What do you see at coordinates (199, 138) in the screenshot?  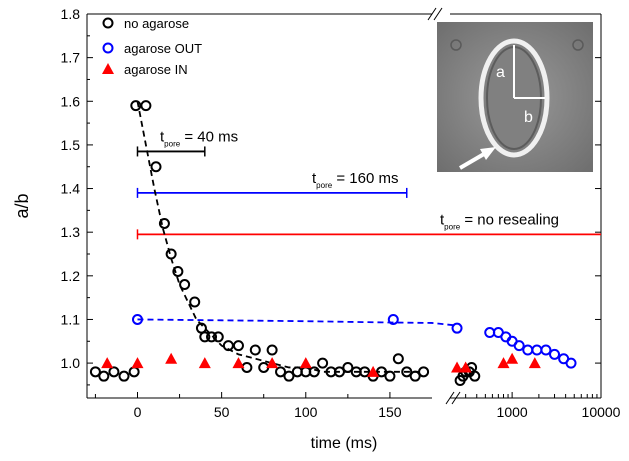 I see `pore-label-pore40: tpore = 40 ms` at bounding box center [199, 138].